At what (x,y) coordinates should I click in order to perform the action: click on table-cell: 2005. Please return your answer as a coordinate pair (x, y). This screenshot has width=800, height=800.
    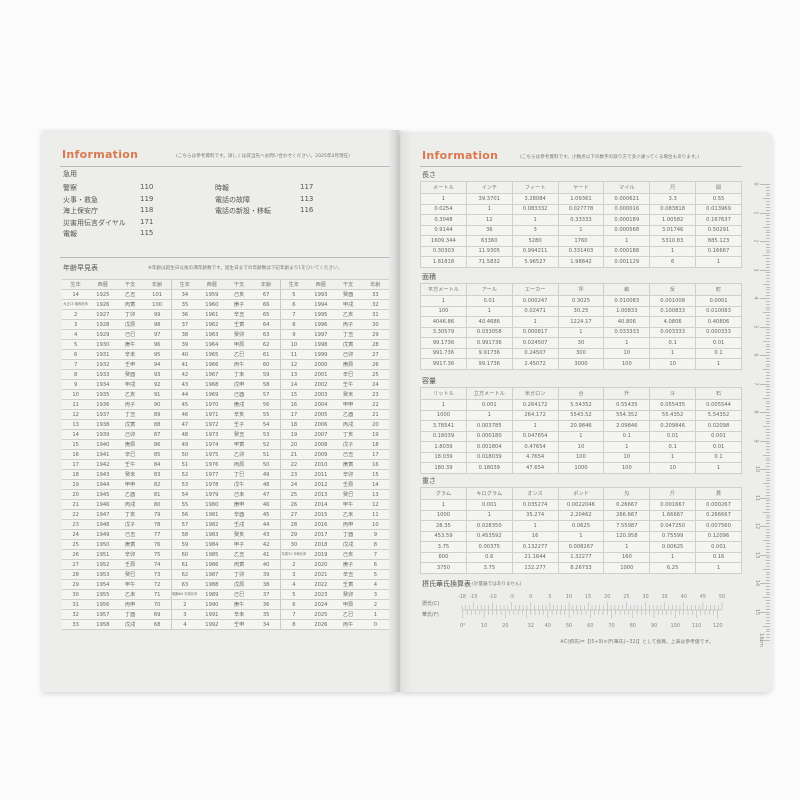
    Looking at the image, I should click on (321, 414).